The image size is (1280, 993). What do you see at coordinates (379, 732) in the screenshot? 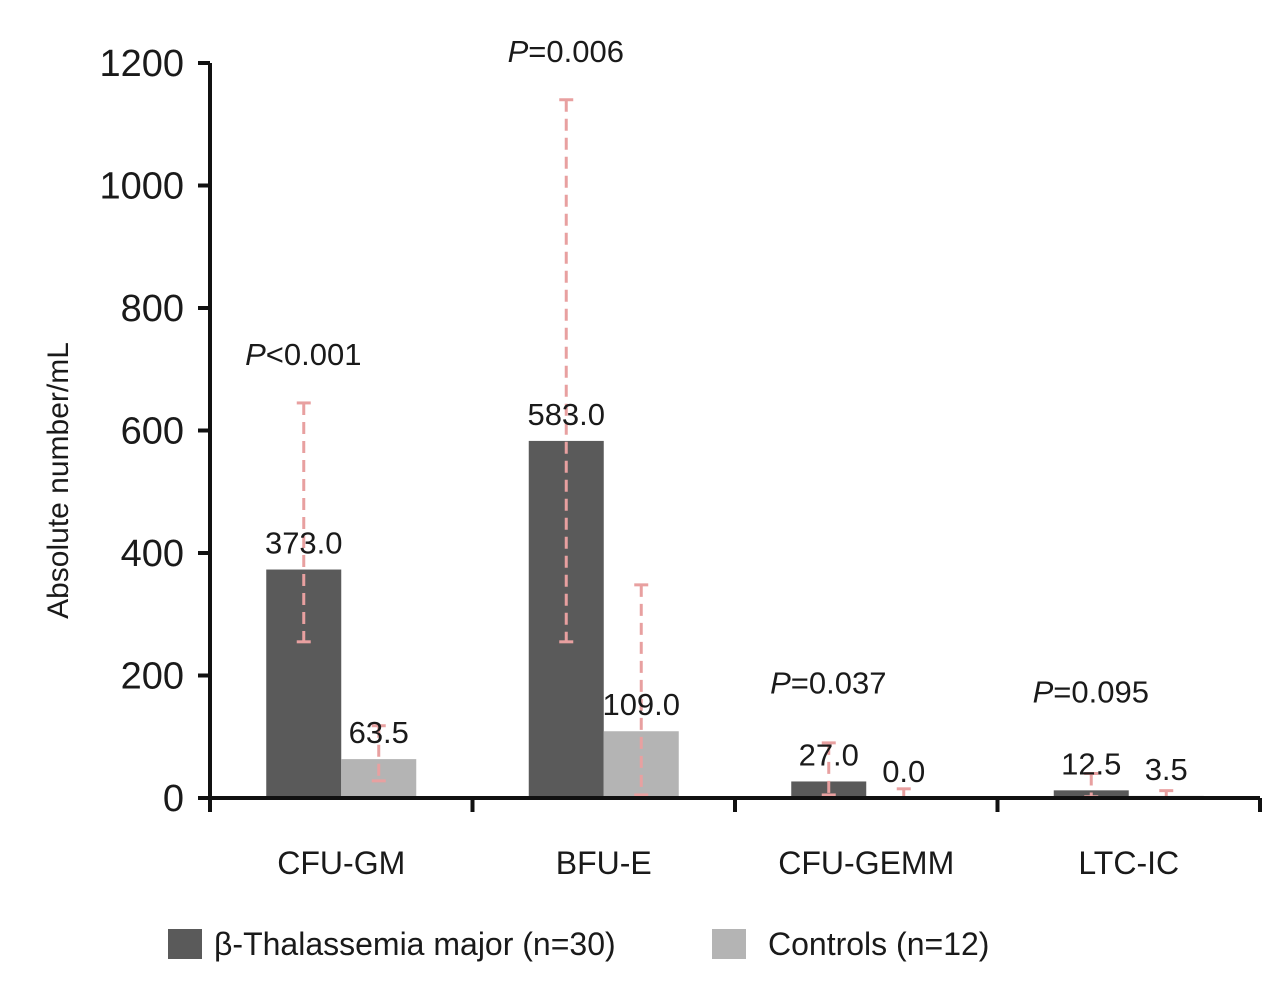
I see `data-label: 63.5` at bounding box center [379, 732].